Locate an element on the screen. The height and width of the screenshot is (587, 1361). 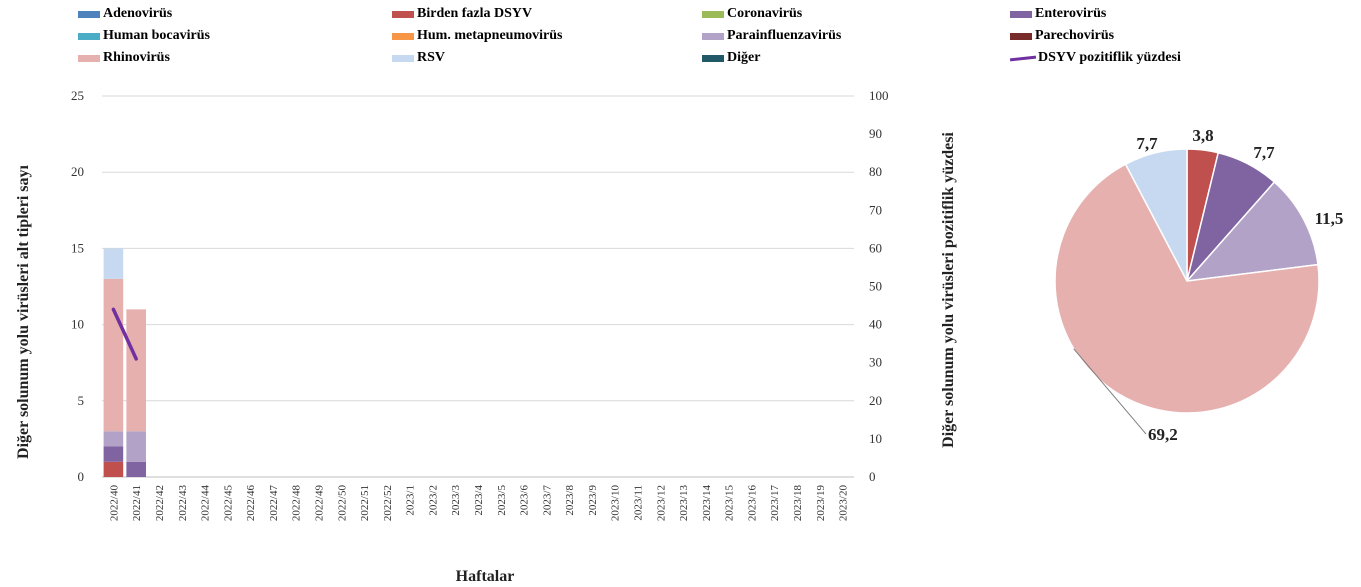
x-tick-label: 2022/44 is located at coordinates (206, 503).